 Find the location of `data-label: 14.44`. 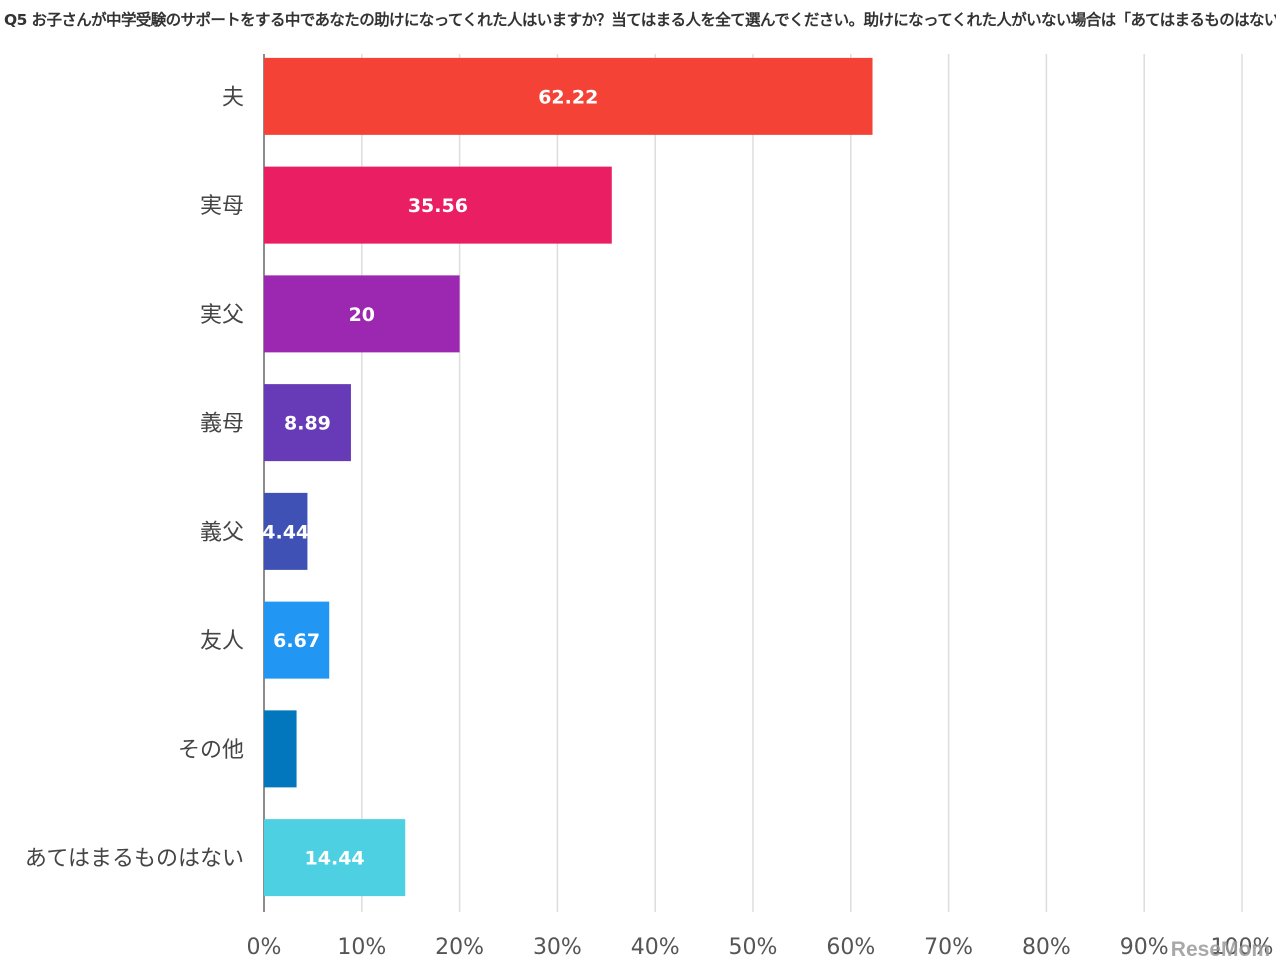

data-label: 14.44 is located at coordinates (335, 859).